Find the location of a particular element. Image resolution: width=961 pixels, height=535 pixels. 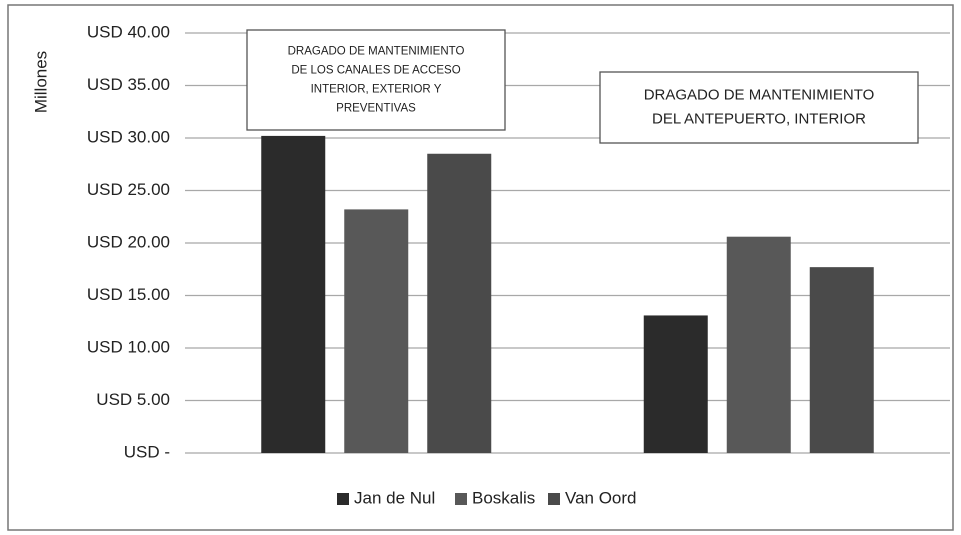

legend-label: Boskalis is located at coordinates (503, 497).